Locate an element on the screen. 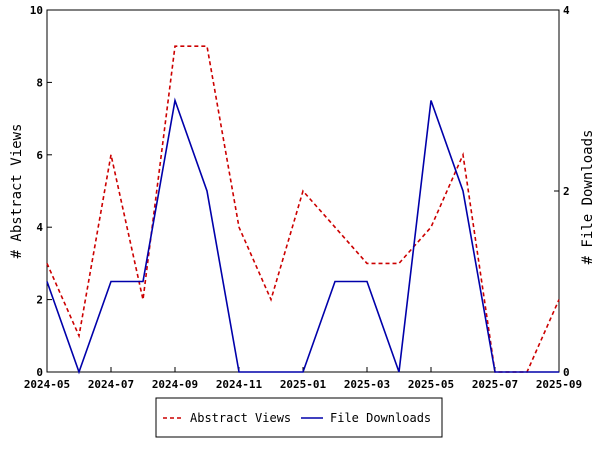 The height and width of the screenshot is (450, 600). x-tick-label: 2025-01 is located at coordinates (303, 384).